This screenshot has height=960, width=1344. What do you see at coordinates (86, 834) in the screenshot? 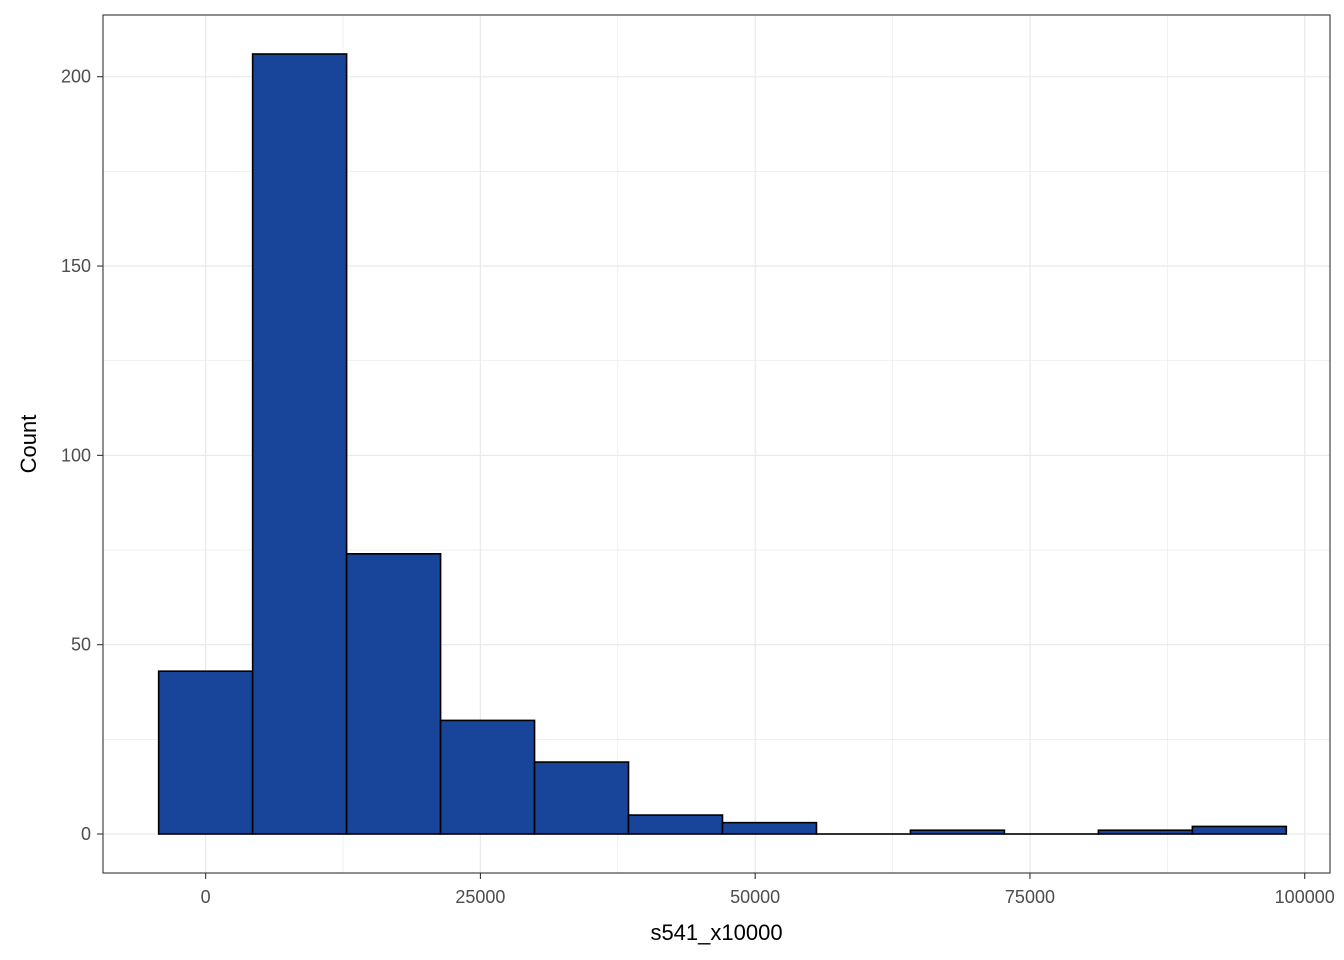
I see `y-tick-label: 0` at bounding box center [86, 834].